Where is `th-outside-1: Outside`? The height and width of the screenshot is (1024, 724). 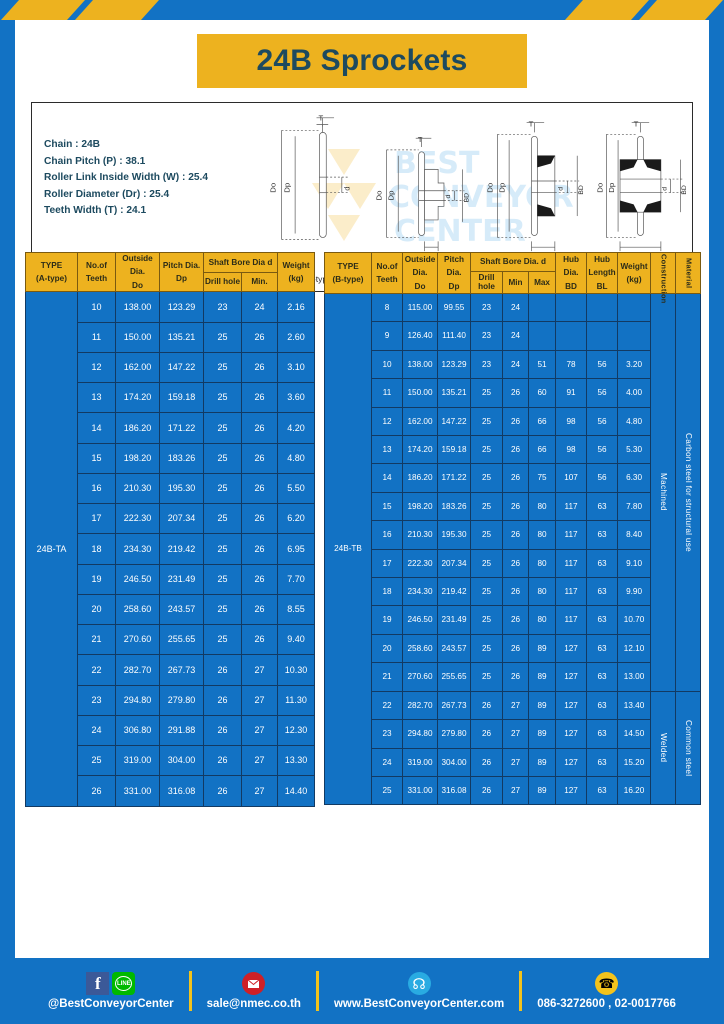 th-outside-1: Outside is located at coordinates (137, 258).